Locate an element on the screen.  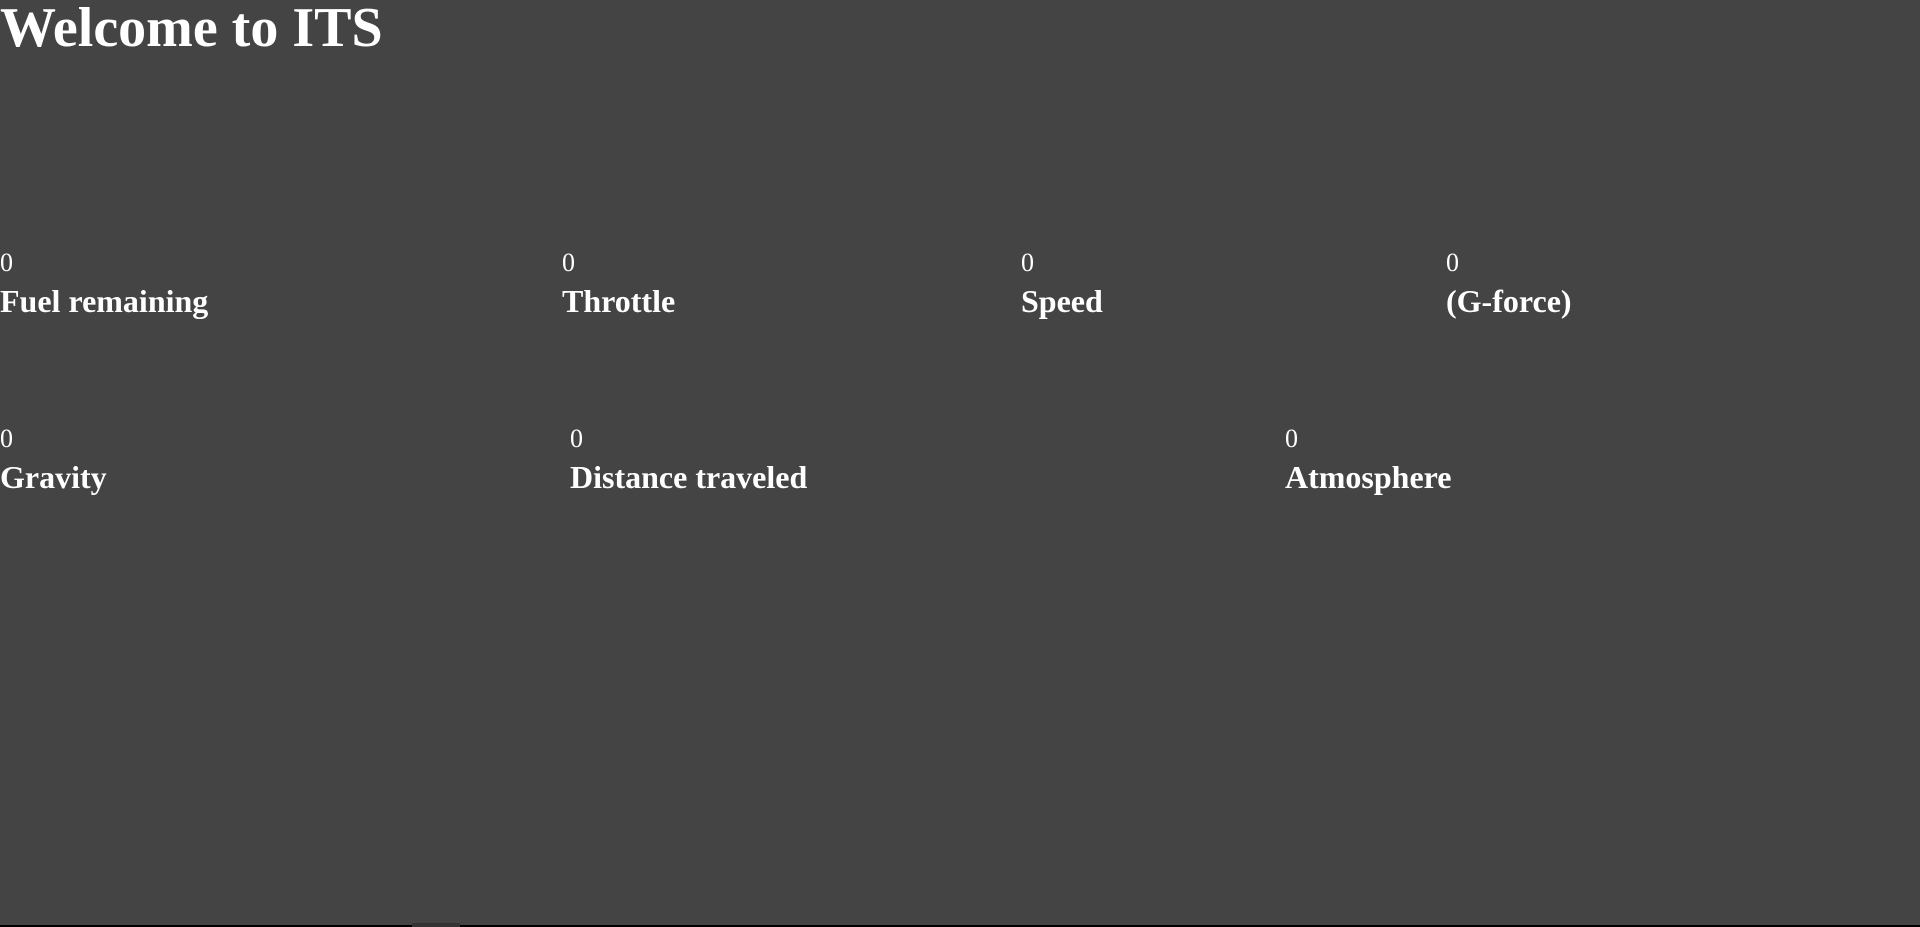
atmosphere-value: 0 is located at coordinates (1291, 438).